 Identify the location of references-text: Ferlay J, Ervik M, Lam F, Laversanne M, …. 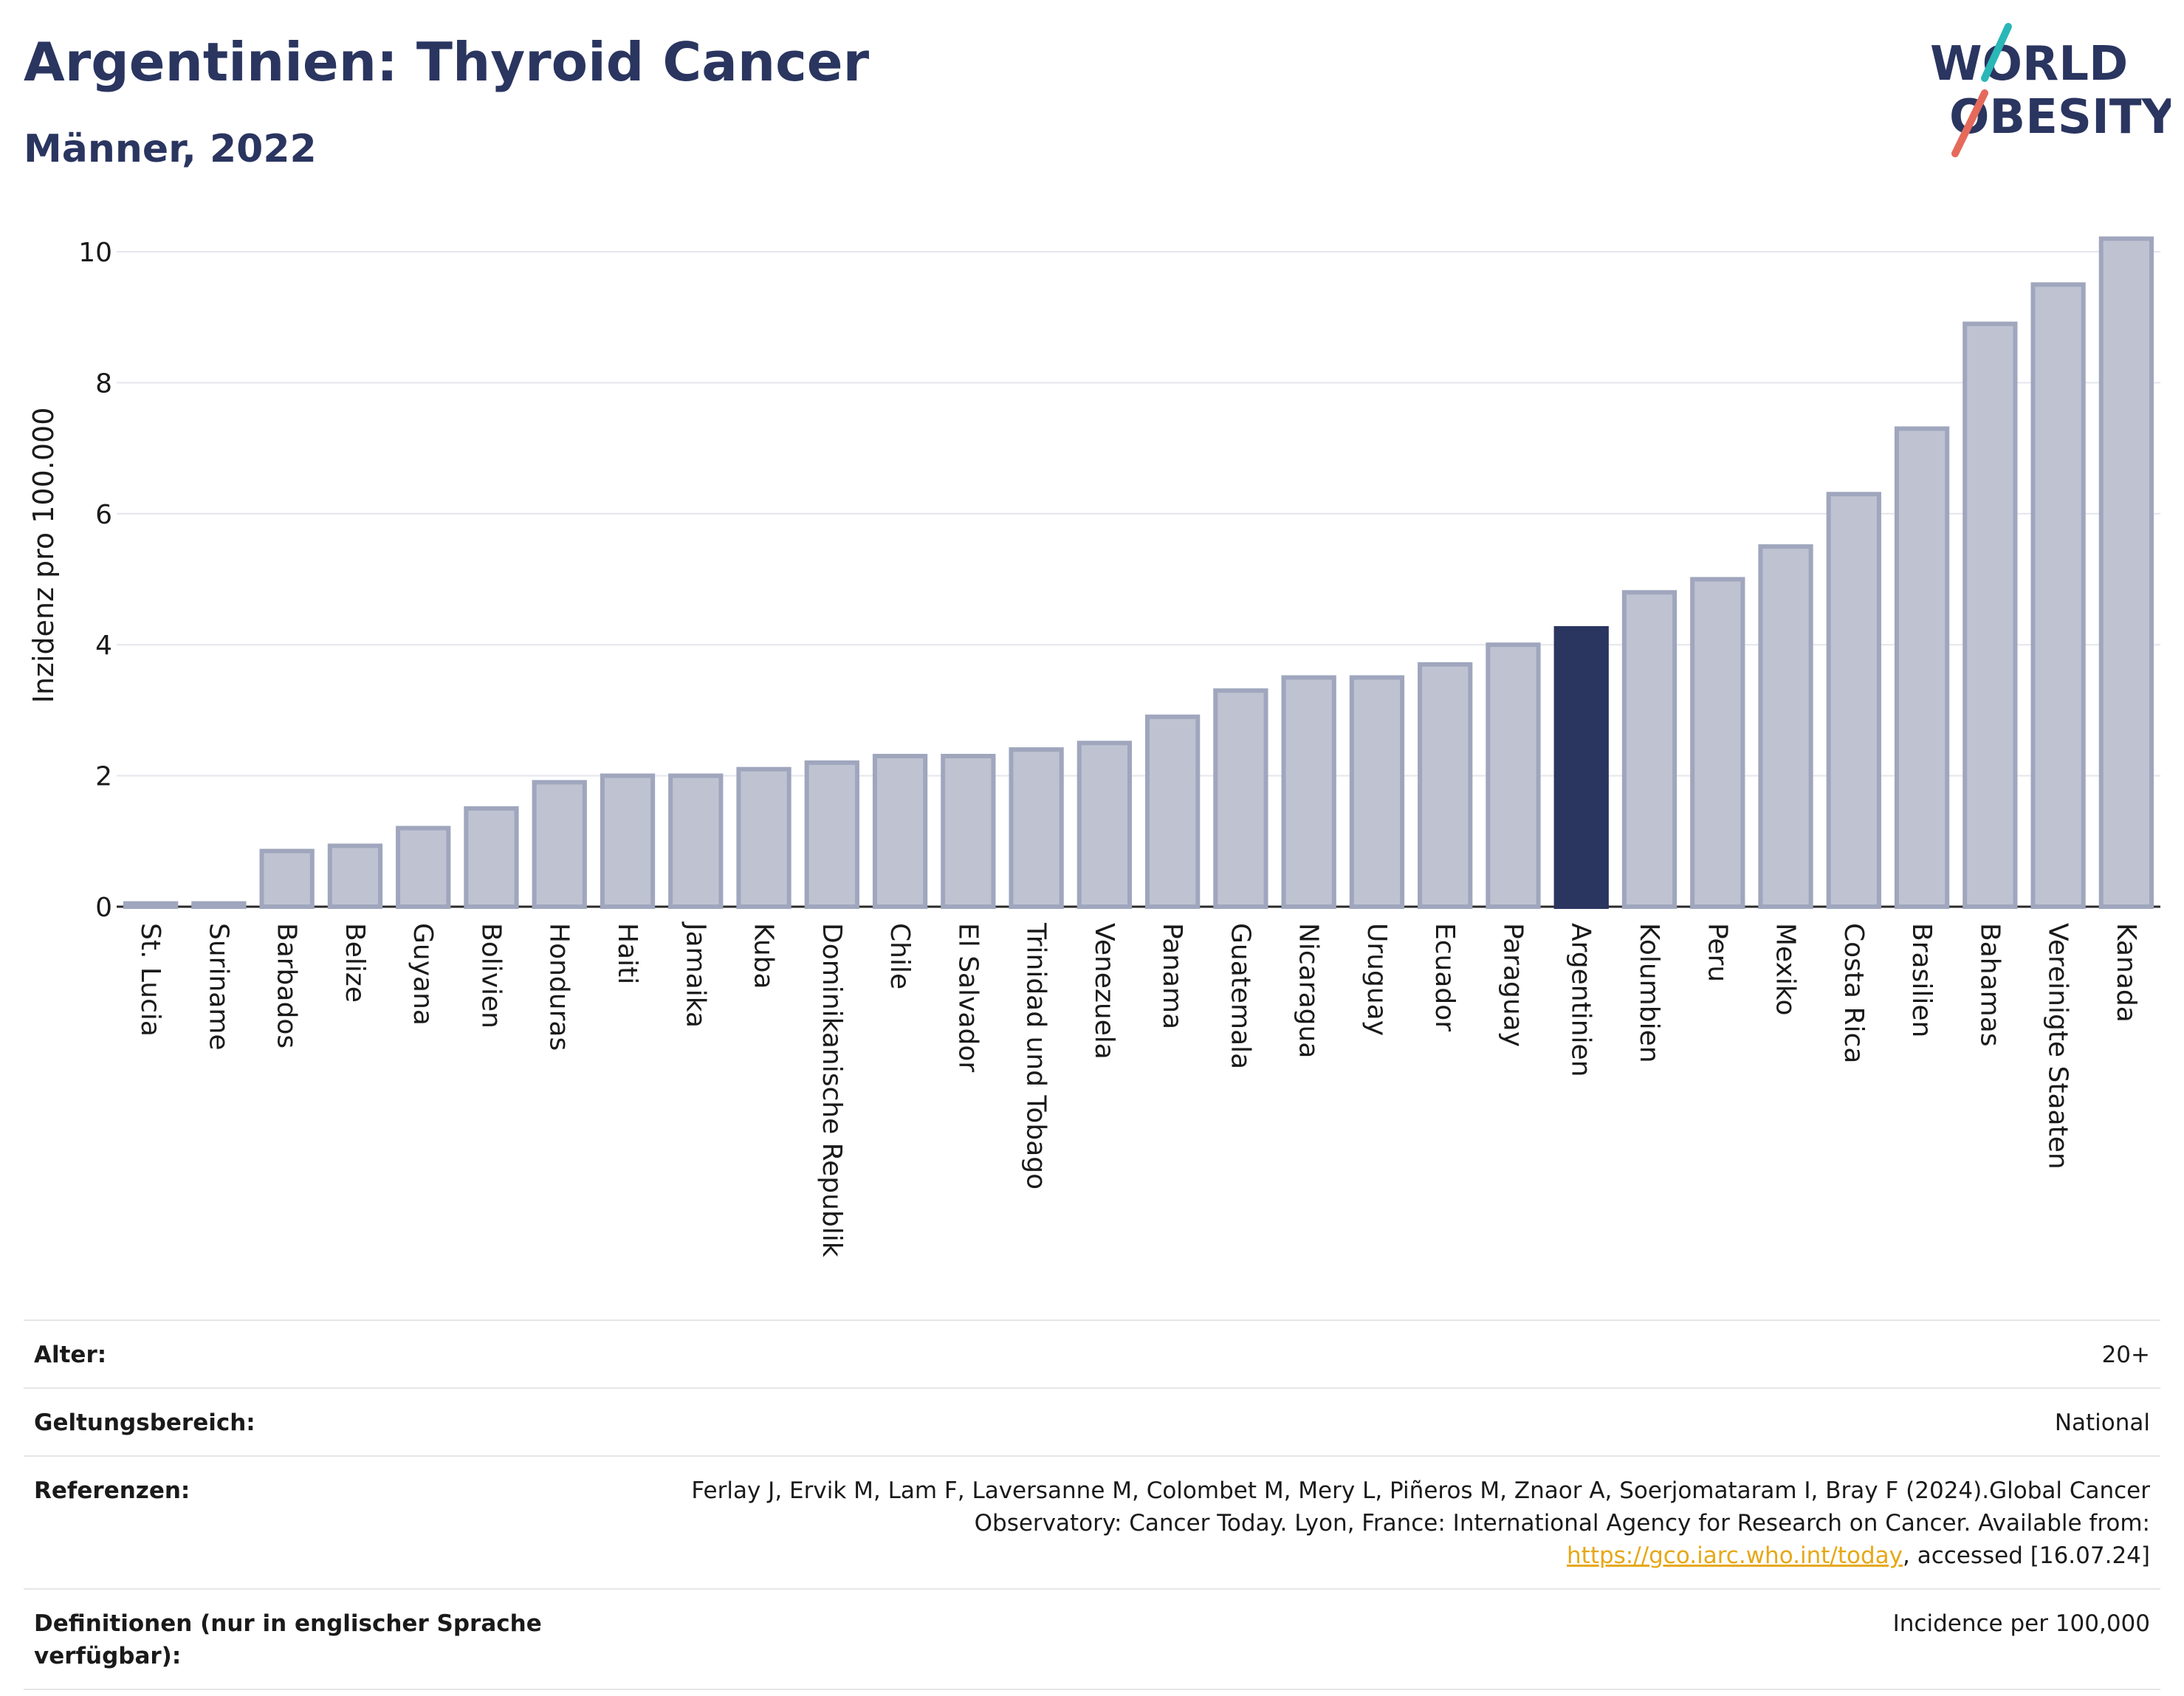
(1421, 1507).